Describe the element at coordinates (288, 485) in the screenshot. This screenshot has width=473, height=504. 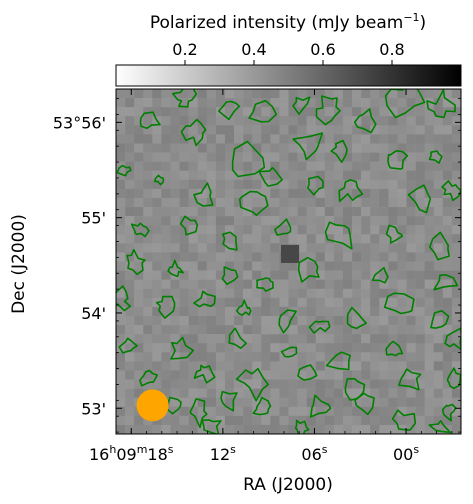
I see `x-axis-label: RA (J2000)` at that location.